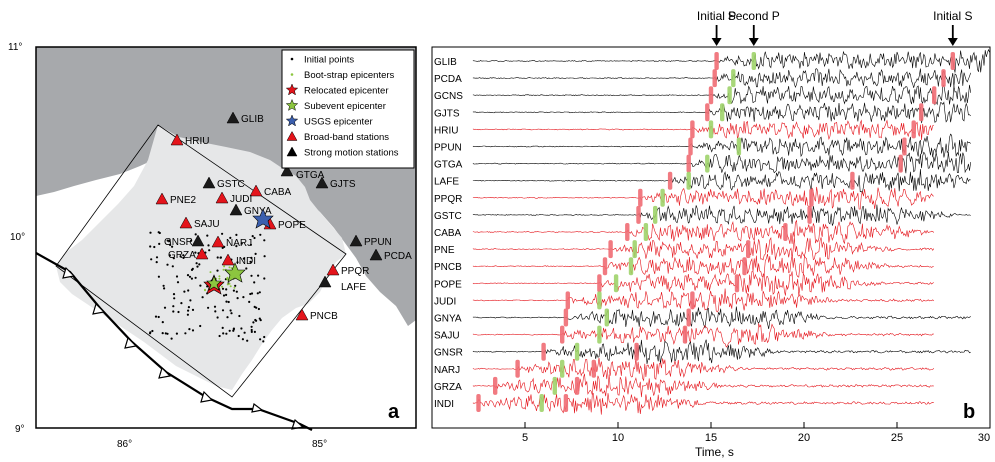  Describe the element at coordinates (733, 78) in the screenshot. I see `second-p-pick-pcda` at that location.